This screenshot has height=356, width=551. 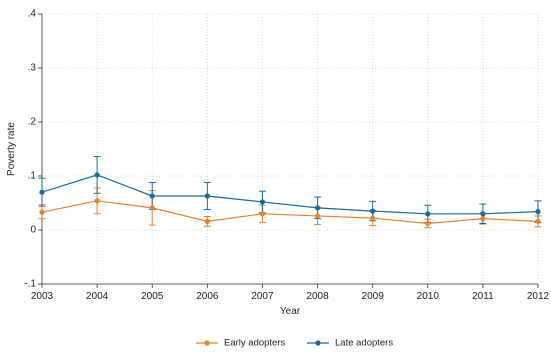 What do you see at coordinates (33, 230) in the screenshot?
I see `y-tick-label: 0` at bounding box center [33, 230].